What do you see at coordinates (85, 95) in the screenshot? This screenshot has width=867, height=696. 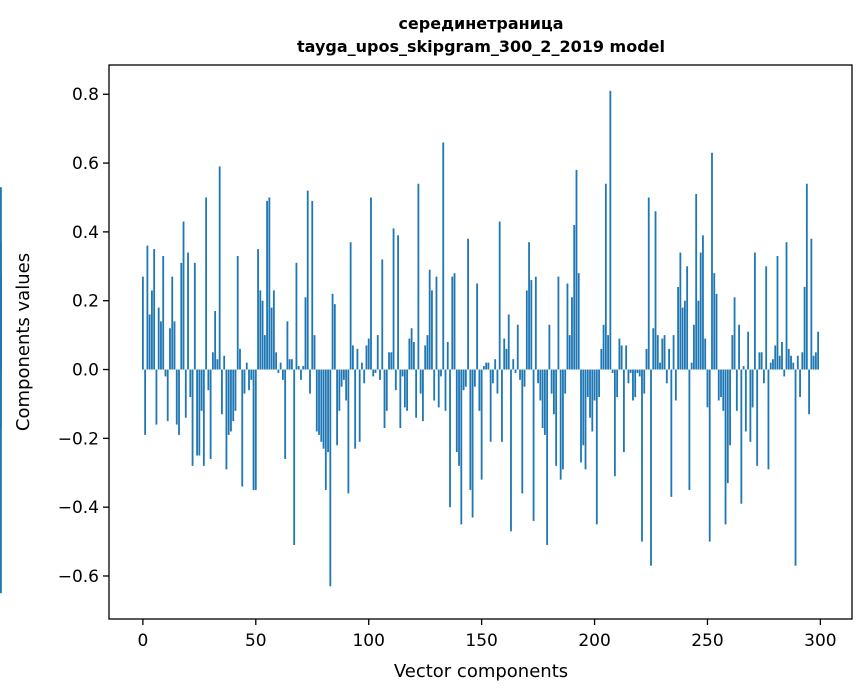 I see `y-tick-label: 0.8` at bounding box center [85, 95].